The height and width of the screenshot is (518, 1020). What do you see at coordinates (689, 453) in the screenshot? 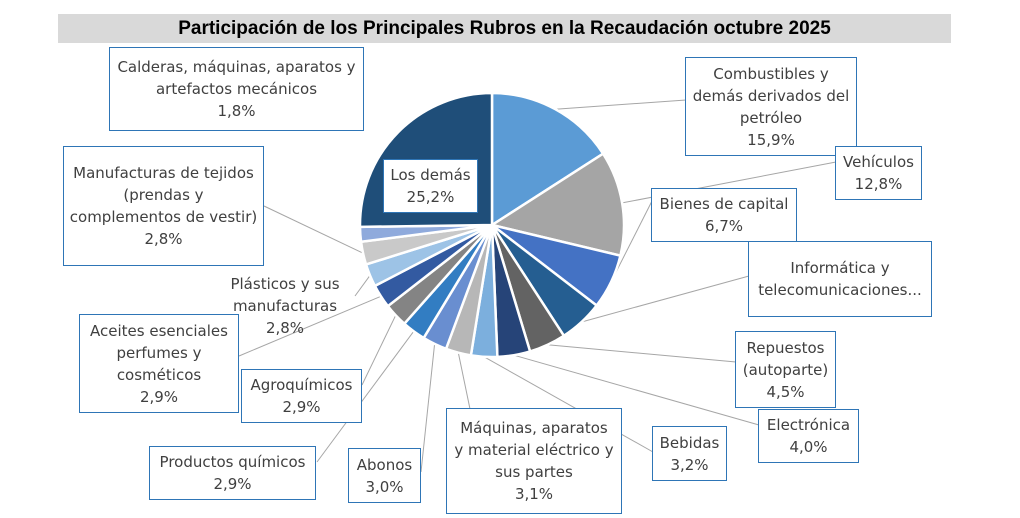
I see `data-label-bebidas: Bebidas 3,2%` at bounding box center [689, 453].